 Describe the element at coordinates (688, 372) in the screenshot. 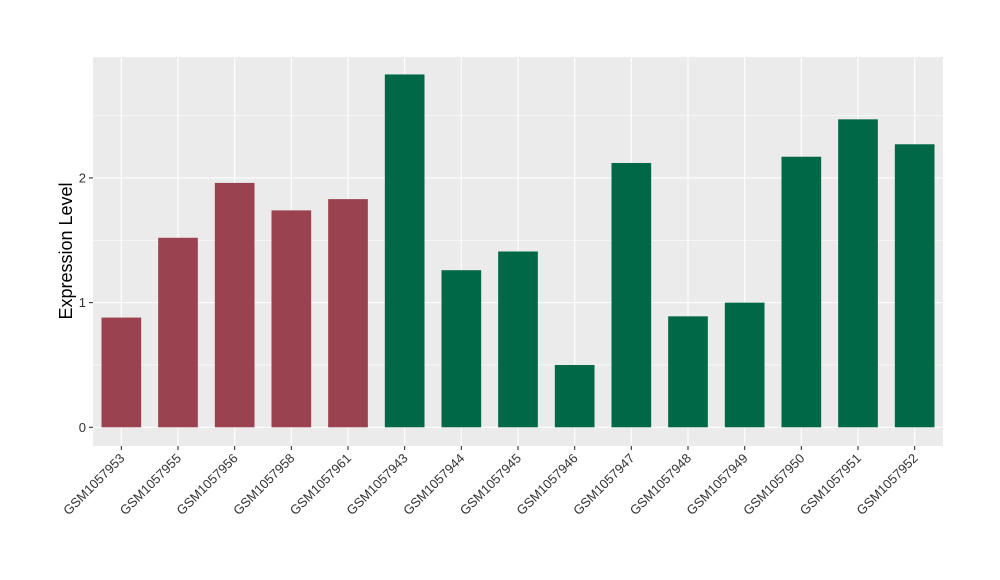

I see `bar-GSM1057948` at that location.